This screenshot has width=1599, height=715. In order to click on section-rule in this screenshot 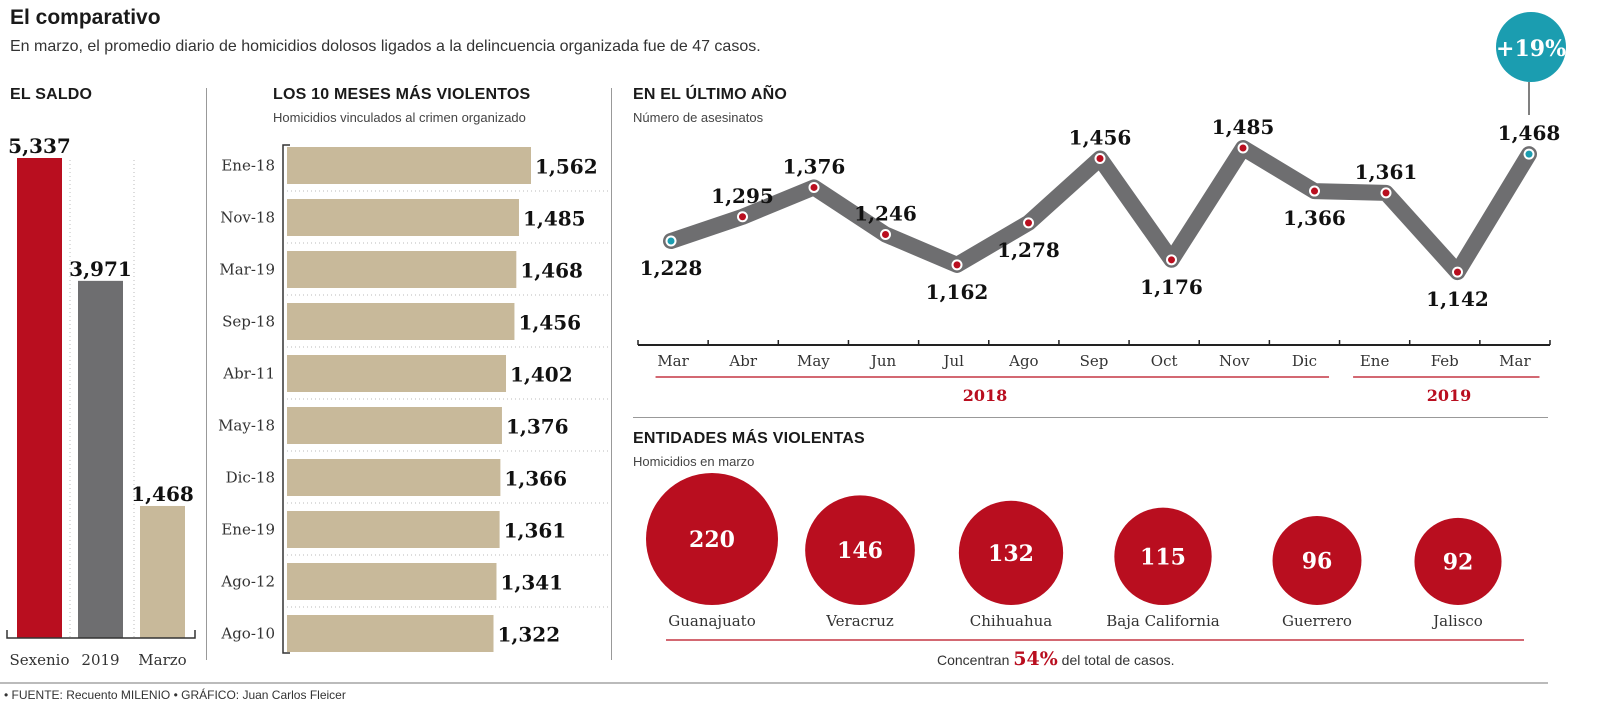, I will do `click(1090, 417)`.